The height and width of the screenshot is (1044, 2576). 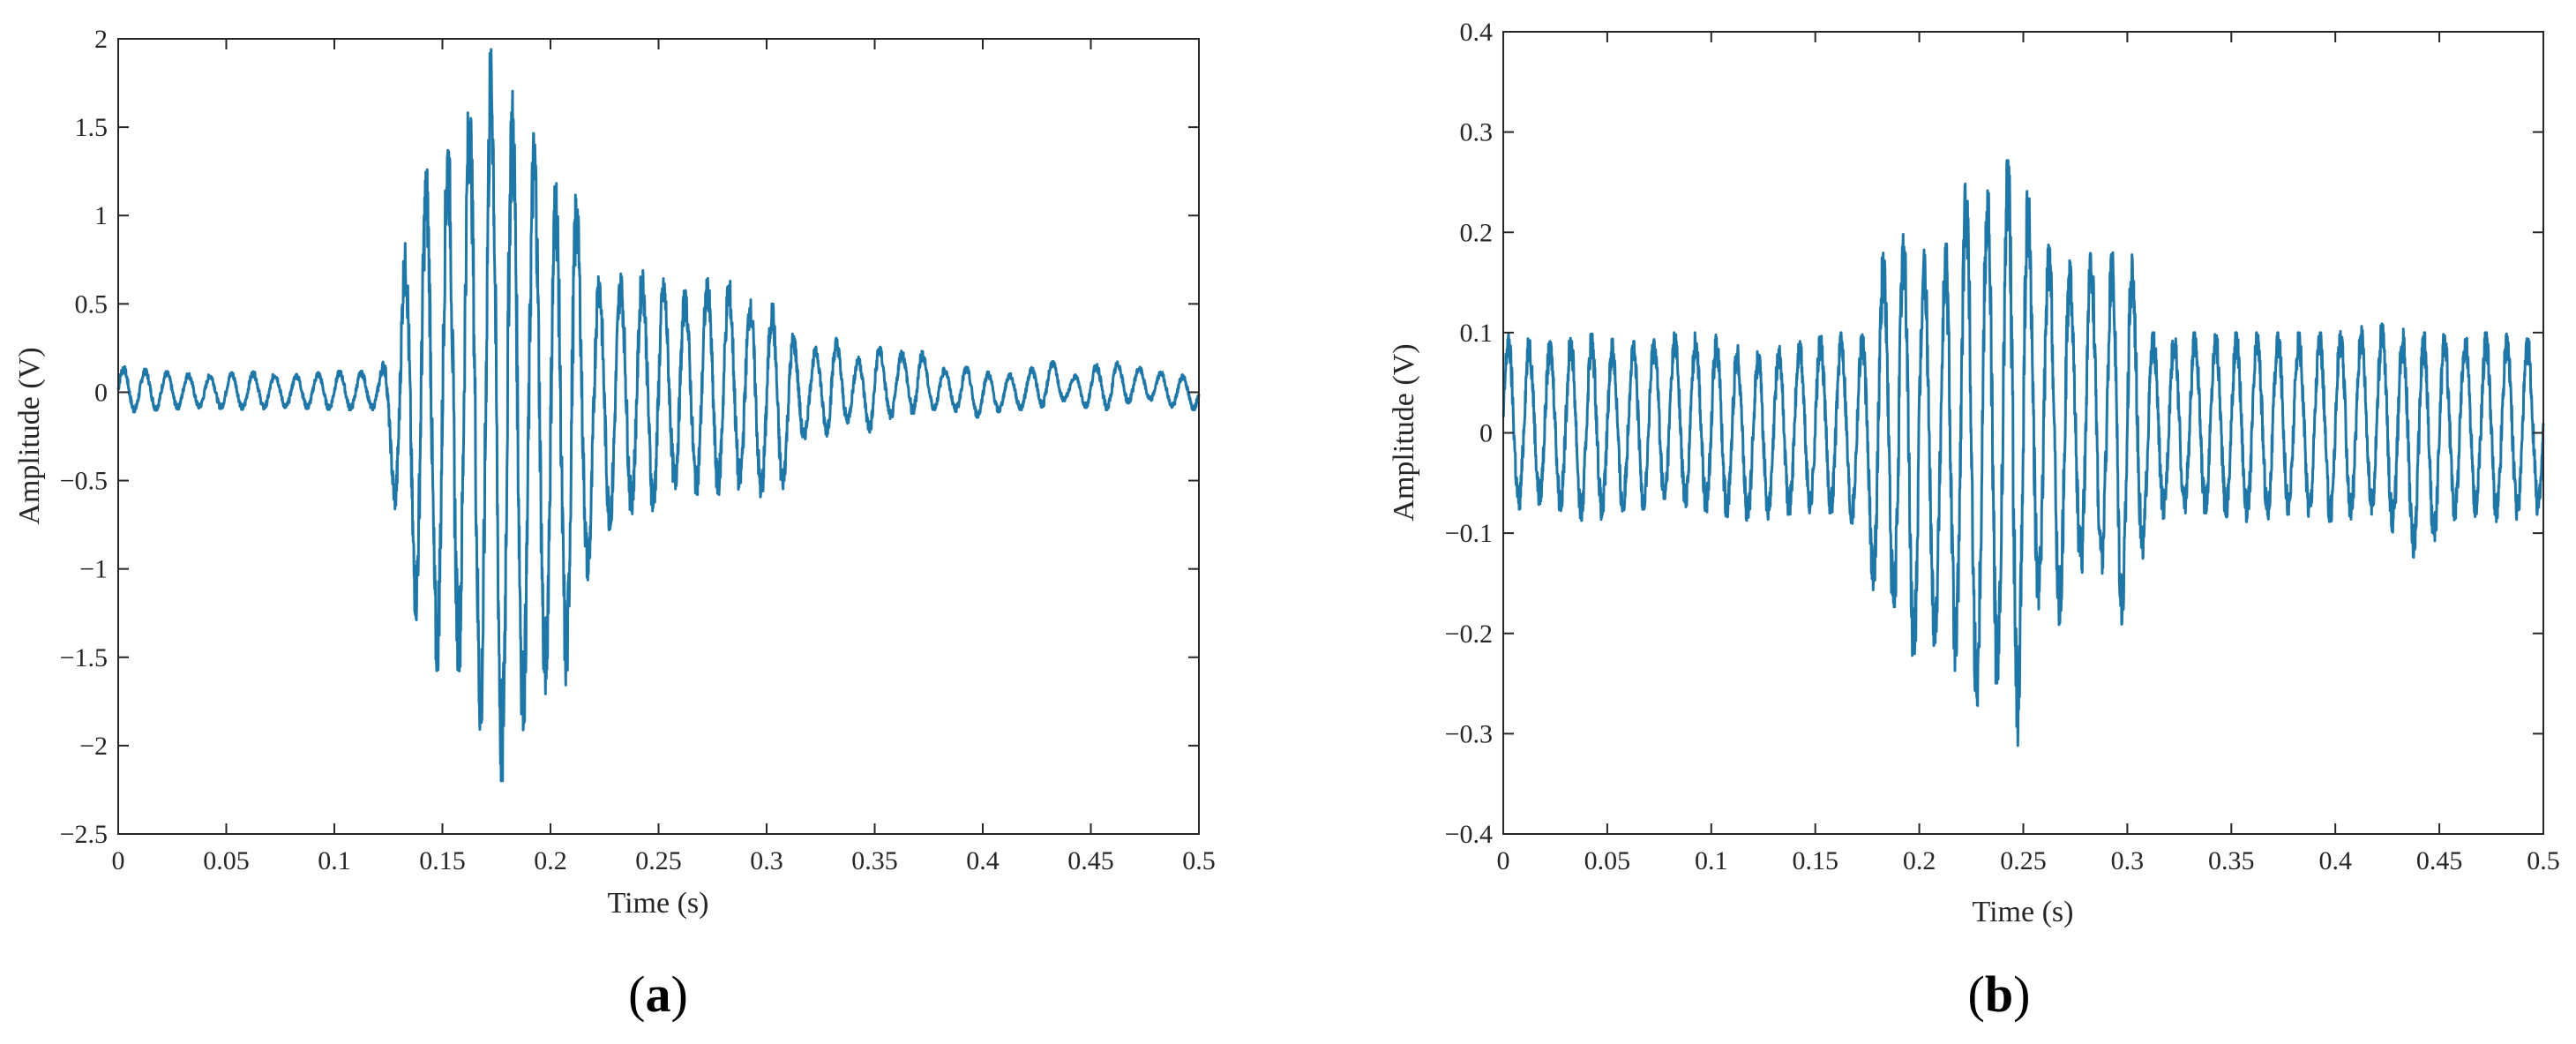 What do you see at coordinates (875, 860) in the screenshot?
I see `panel-a-xtick-label: 0.35` at bounding box center [875, 860].